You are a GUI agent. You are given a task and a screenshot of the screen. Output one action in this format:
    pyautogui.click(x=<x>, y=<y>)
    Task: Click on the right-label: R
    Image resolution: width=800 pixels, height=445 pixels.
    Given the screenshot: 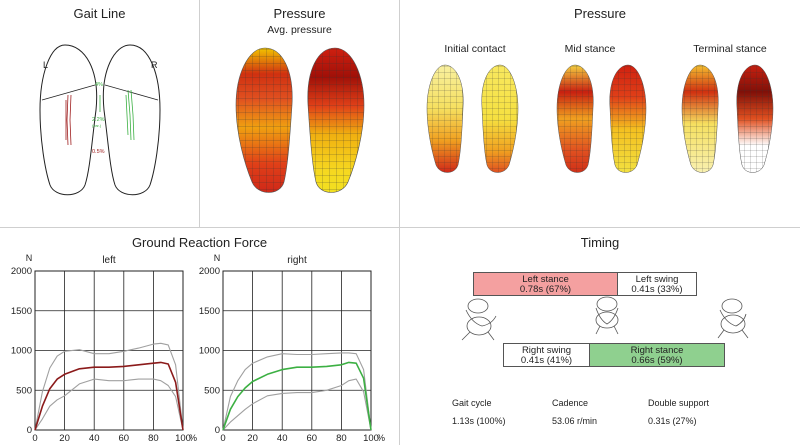 What is the action you would take?
    pyautogui.click(x=154, y=65)
    